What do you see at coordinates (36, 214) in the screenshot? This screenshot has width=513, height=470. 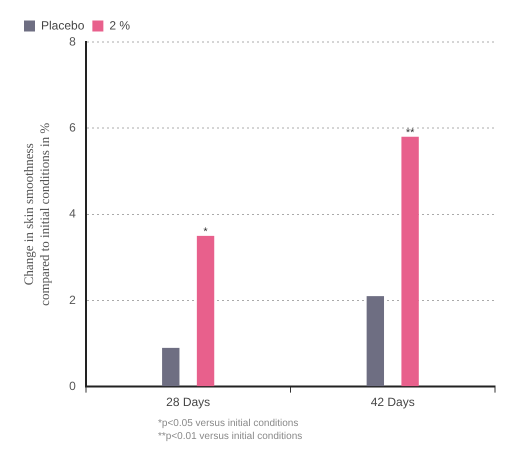 I see `y-axis-title: Change in skin smoothness compared to initial conditions in %` at bounding box center [36, 214].